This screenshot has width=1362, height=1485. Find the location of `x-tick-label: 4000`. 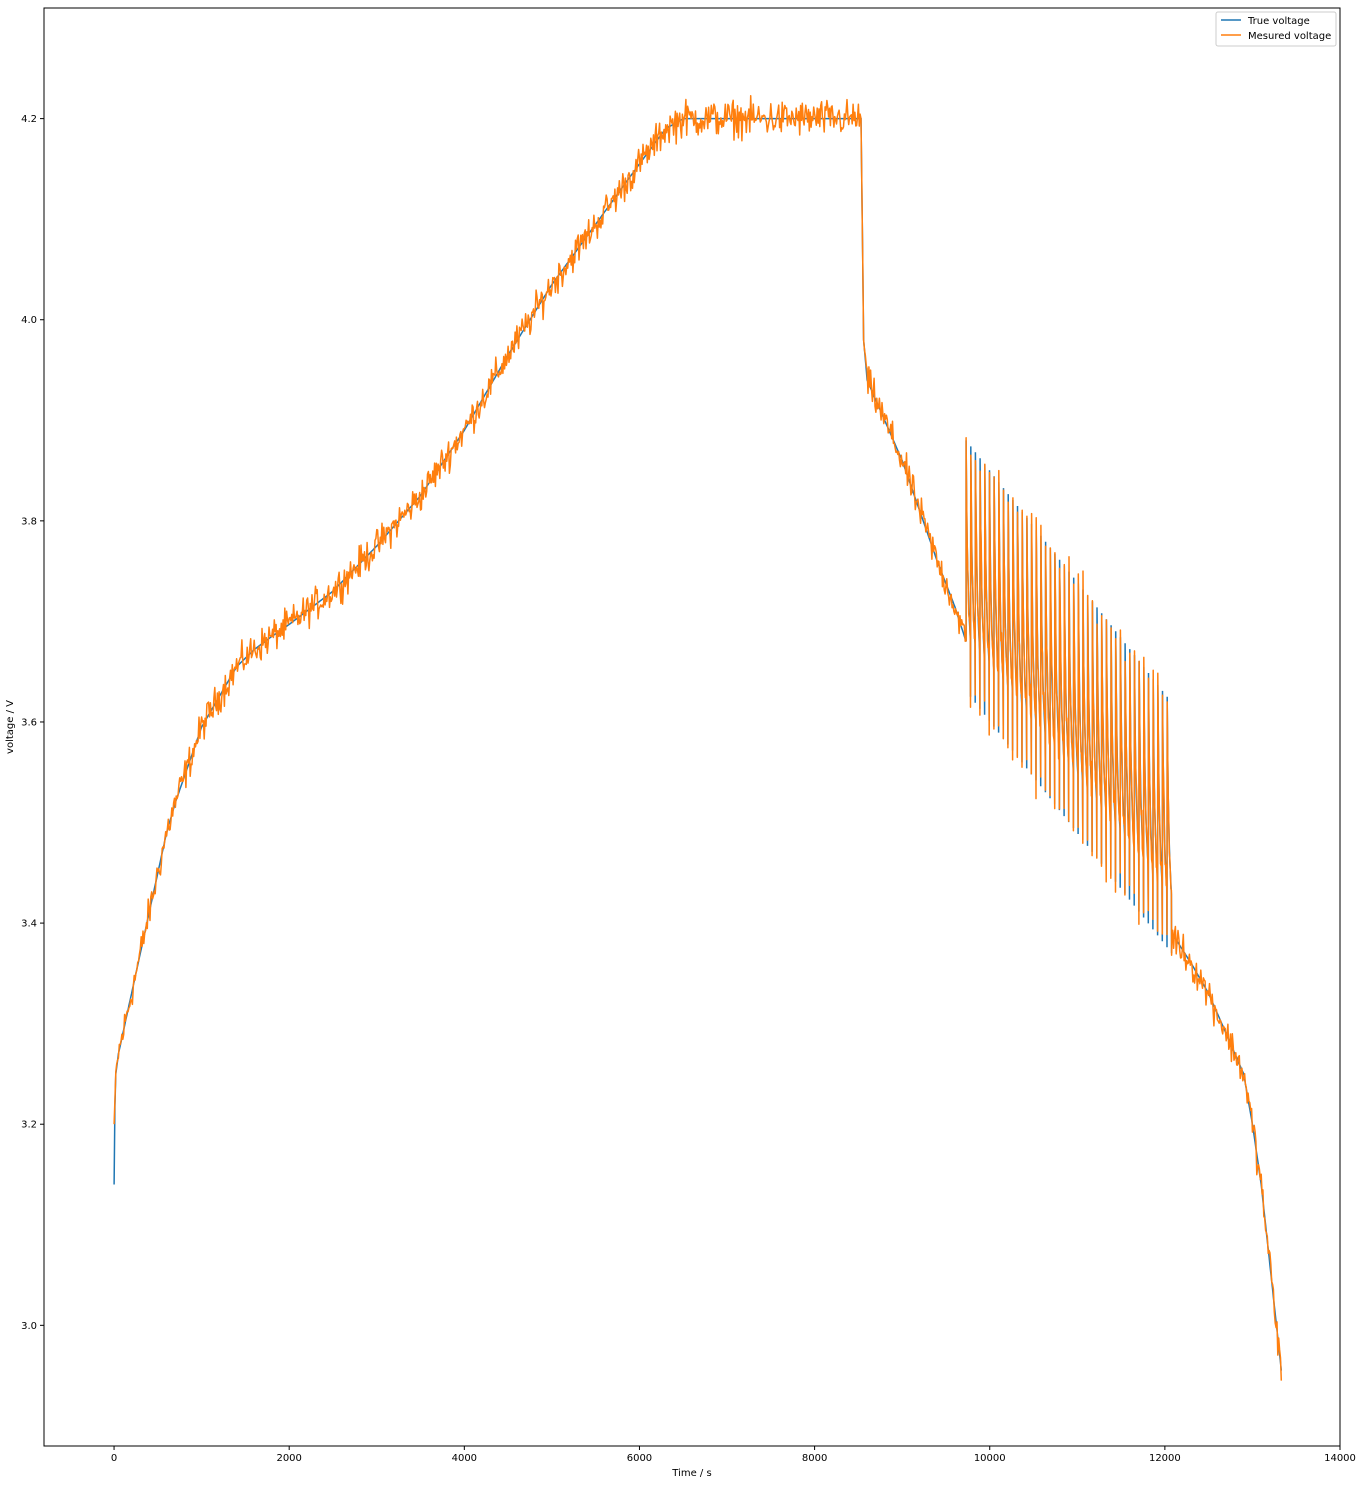

x-tick-label: 4000 is located at coordinates (464, 1458).